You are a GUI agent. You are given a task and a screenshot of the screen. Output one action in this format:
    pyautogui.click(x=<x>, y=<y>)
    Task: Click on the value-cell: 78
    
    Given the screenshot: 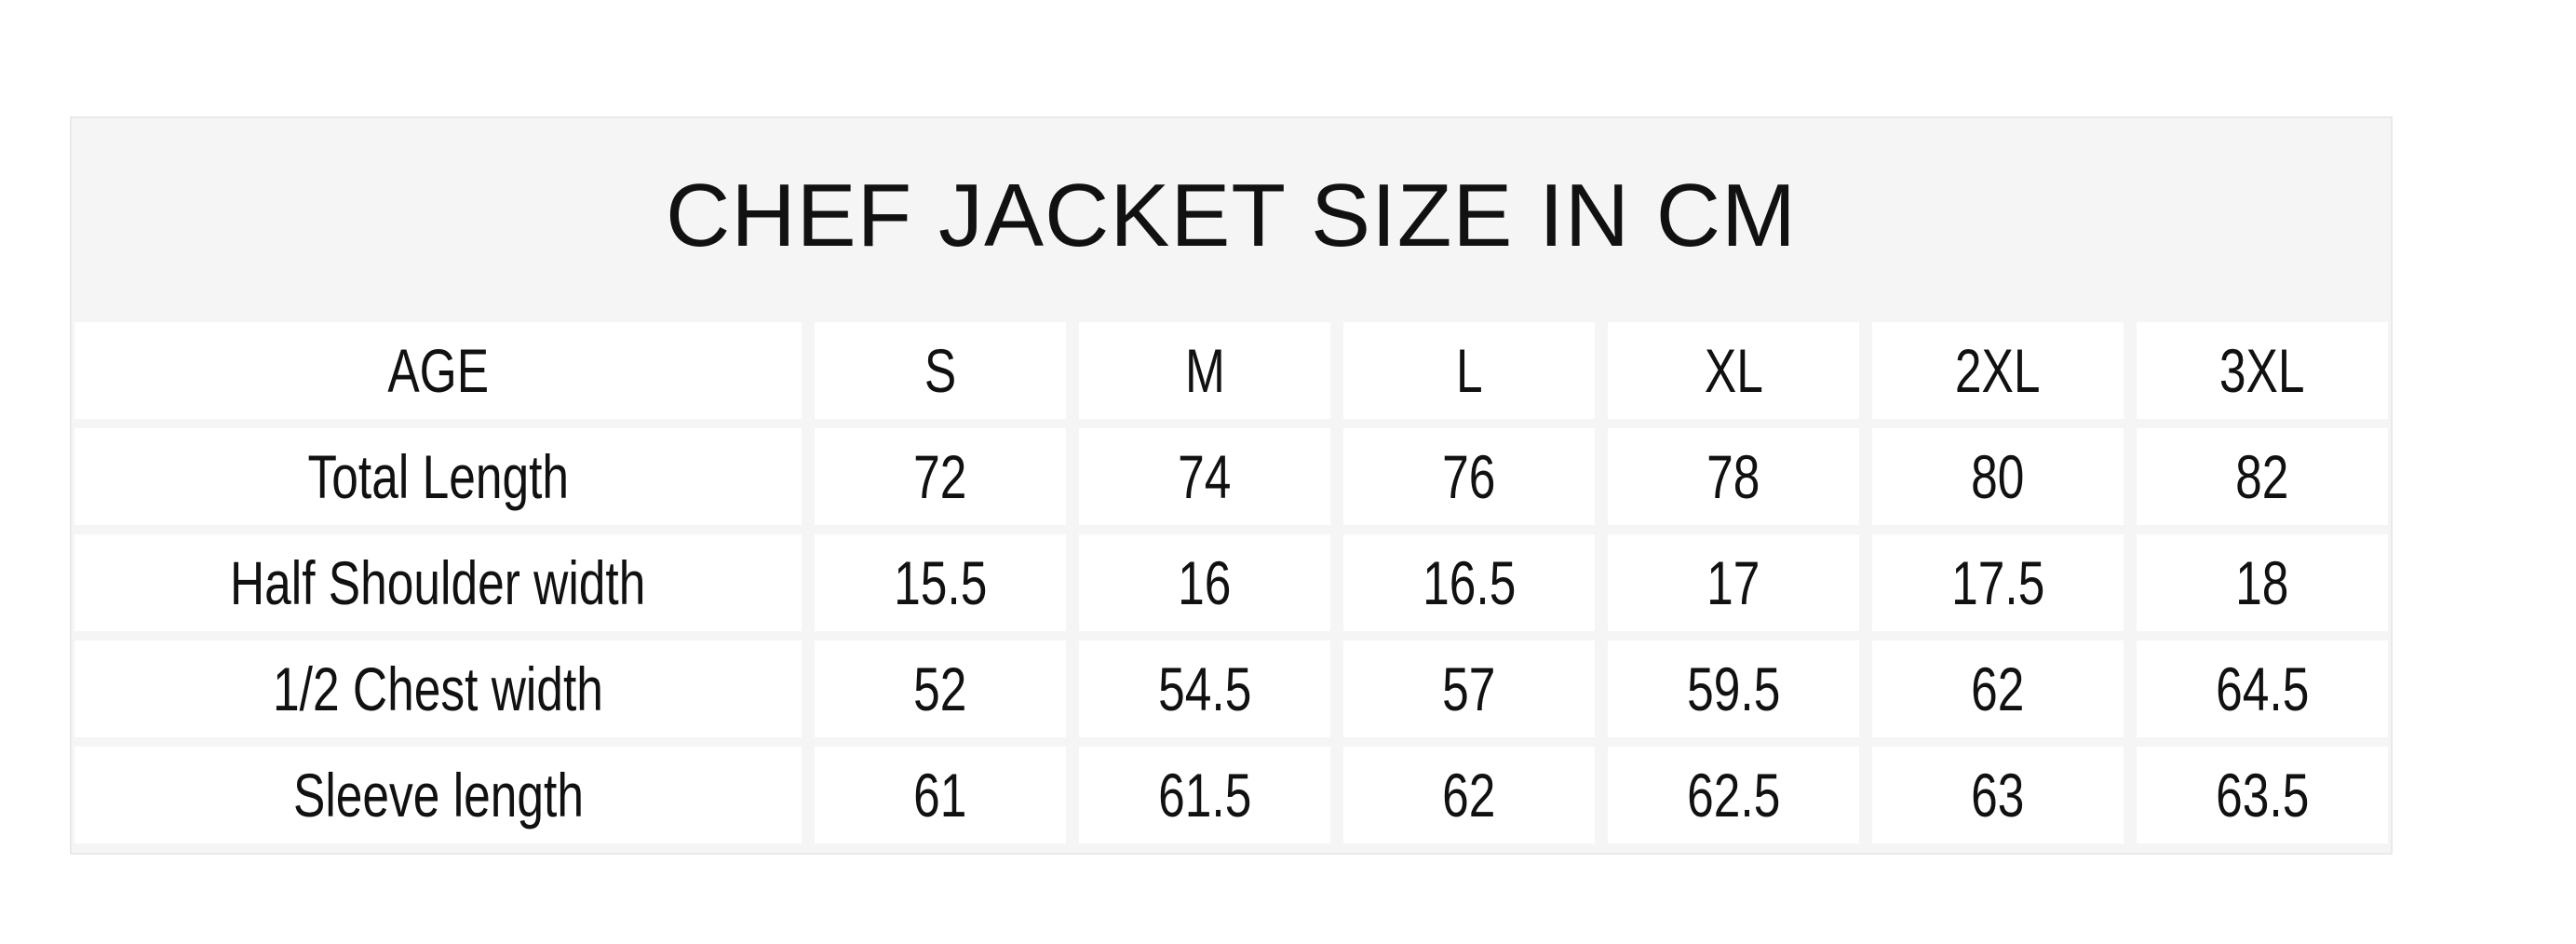 What is the action you would take?
    pyautogui.click(x=1733, y=476)
    